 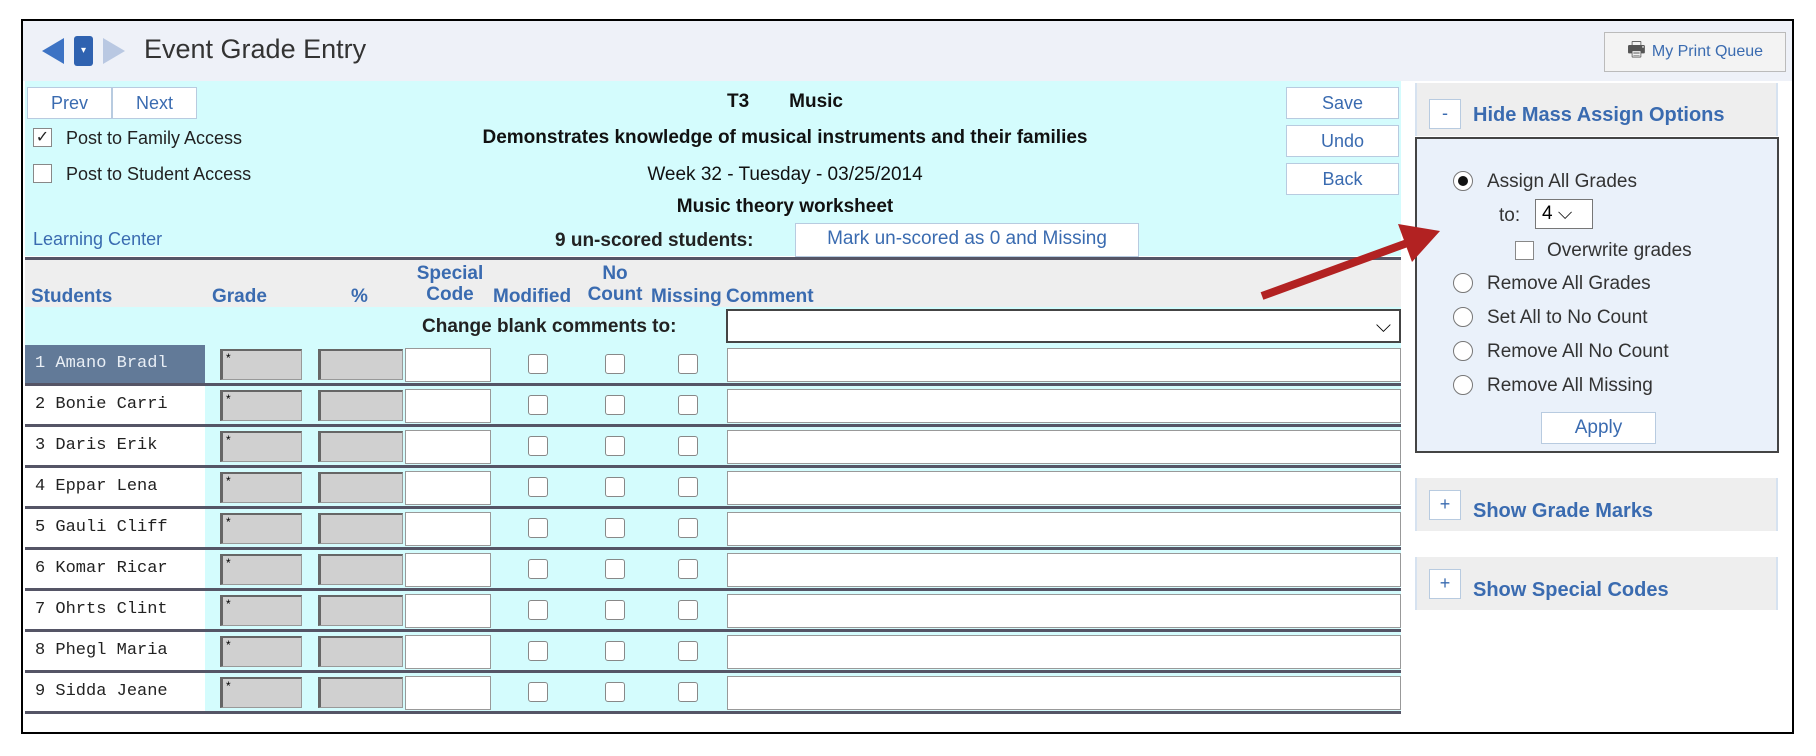 I want to click on radio-remove-grades, so click(x=1463, y=283).